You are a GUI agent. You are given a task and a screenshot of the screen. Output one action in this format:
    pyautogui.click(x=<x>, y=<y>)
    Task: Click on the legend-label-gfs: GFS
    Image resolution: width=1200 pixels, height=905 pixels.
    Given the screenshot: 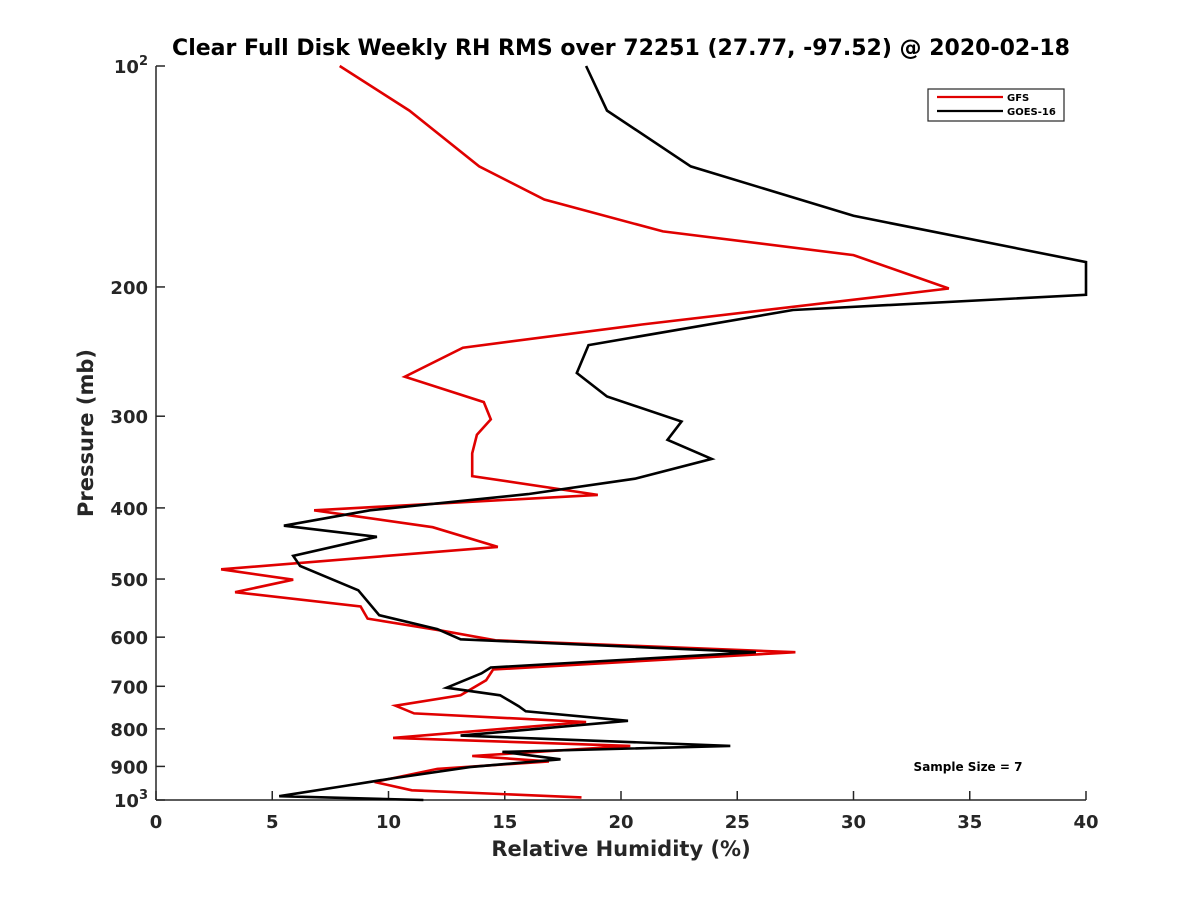 What is the action you would take?
    pyautogui.click(x=1018, y=98)
    